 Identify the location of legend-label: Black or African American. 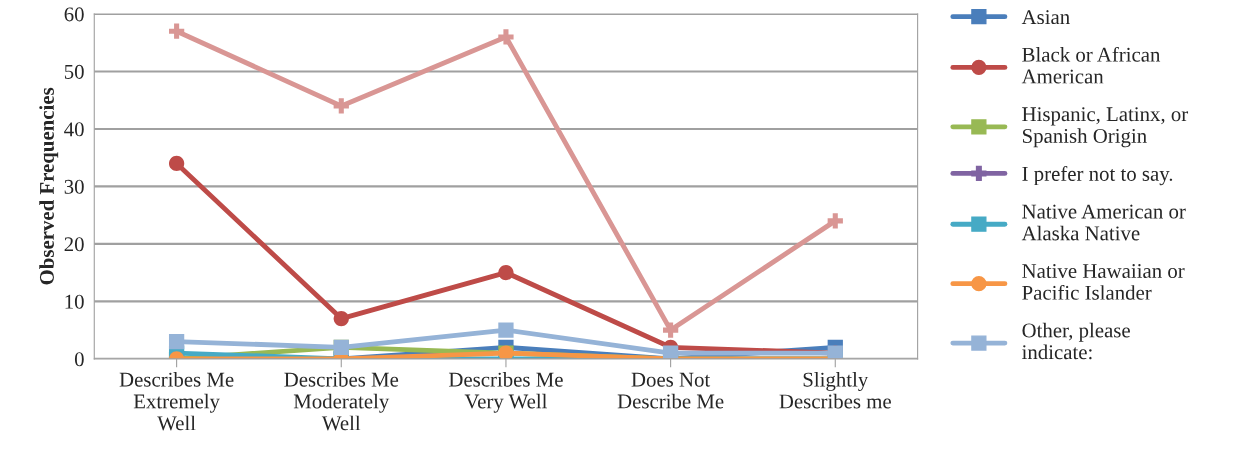
(1091, 65).